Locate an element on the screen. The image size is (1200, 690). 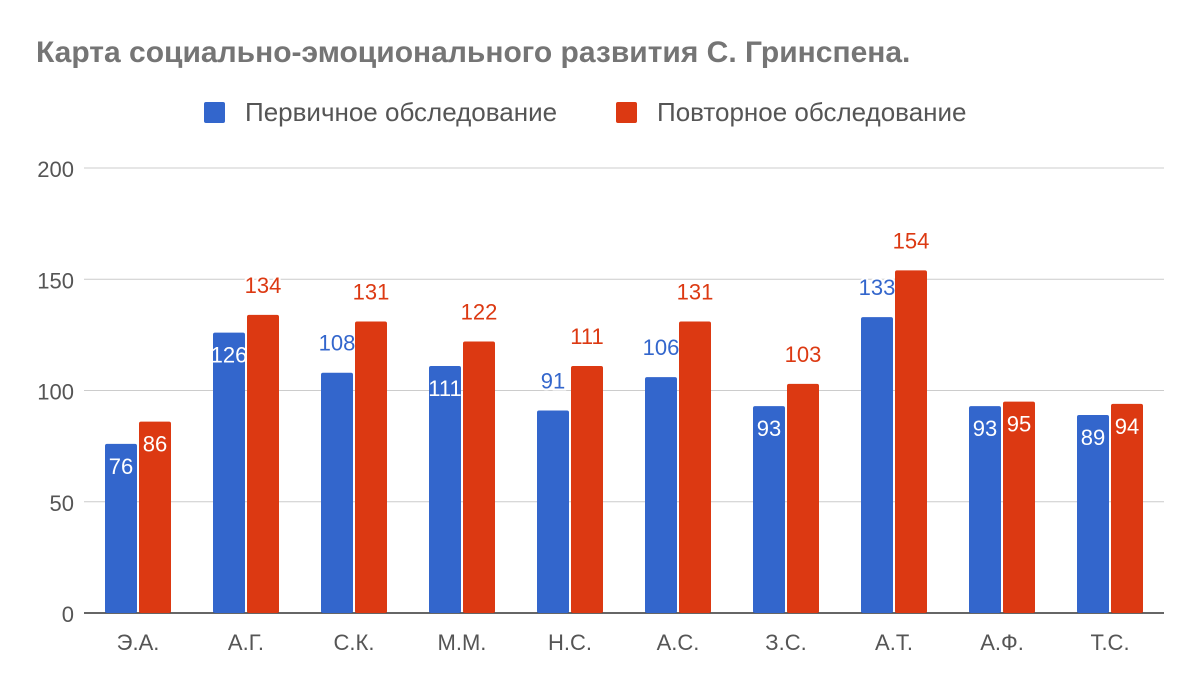
data-label-primary-3: 108 is located at coordinates (337, 343).